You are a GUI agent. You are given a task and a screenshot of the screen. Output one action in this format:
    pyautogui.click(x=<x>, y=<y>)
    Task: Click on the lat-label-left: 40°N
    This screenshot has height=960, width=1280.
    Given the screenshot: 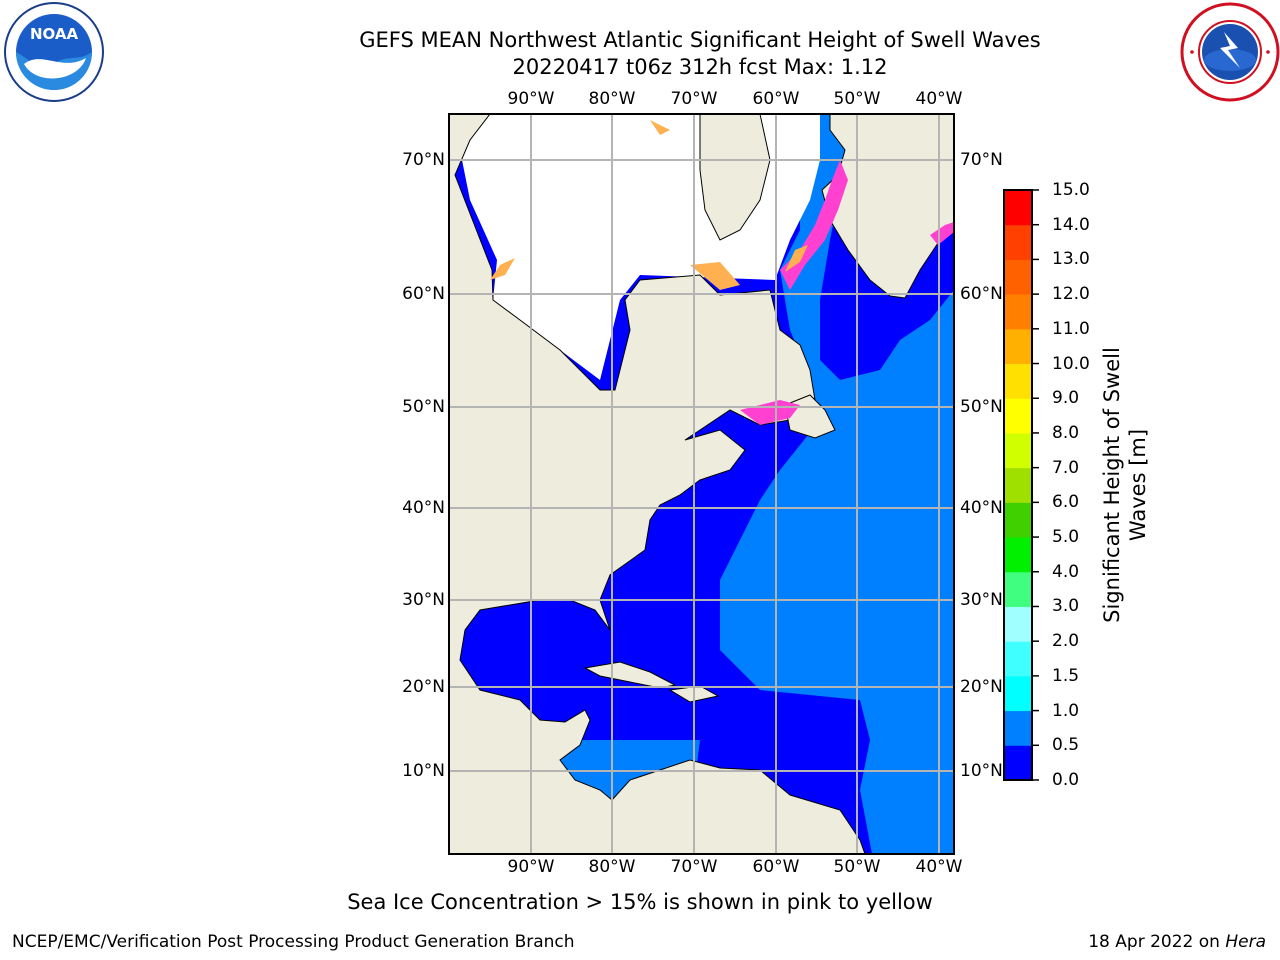 What is the action you would take?
    pyautogui.click(x=423, y=508)
    